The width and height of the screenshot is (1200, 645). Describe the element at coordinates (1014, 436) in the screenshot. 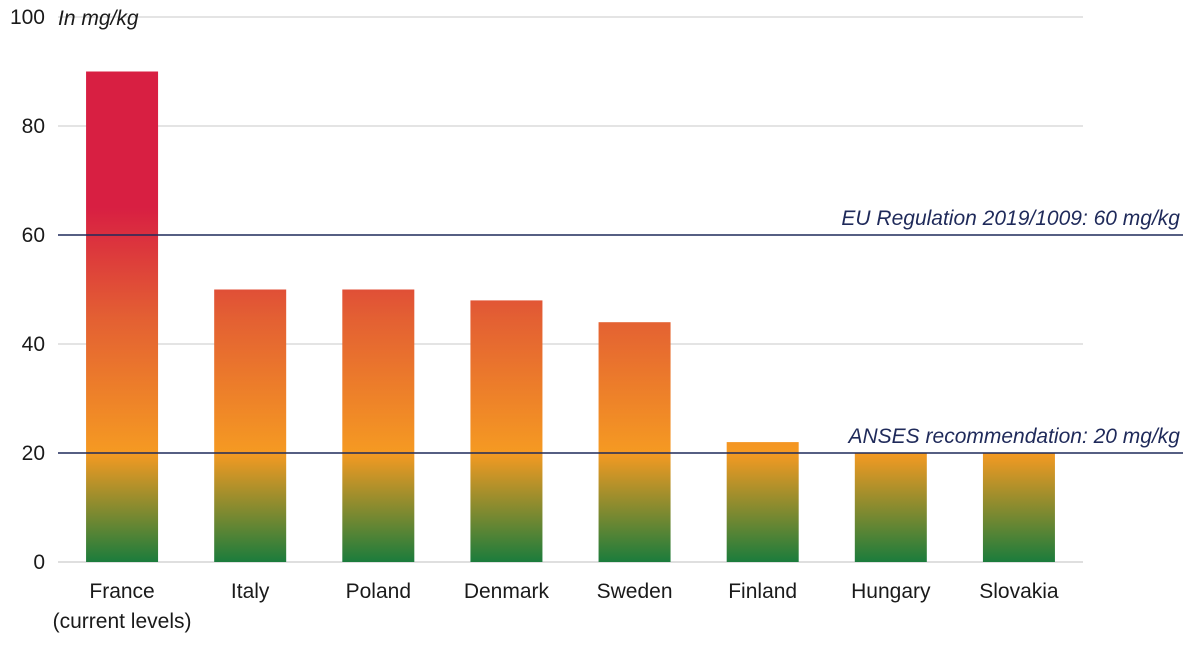

I see `reference-line-label: ANSES recommendation: 20 mg/kg` at that location.